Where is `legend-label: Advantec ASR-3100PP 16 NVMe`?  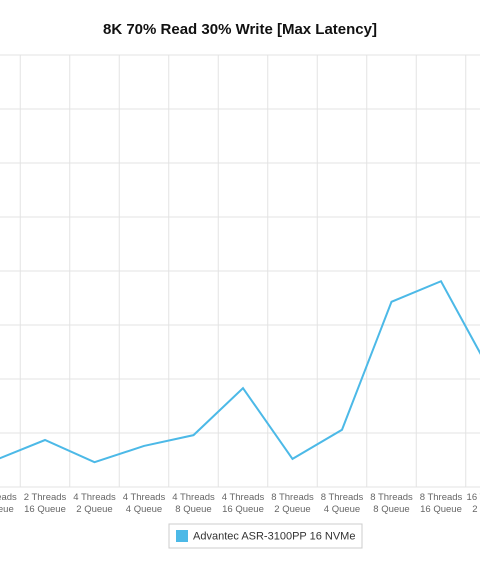
legend-label: Advantec ASR-3100PP 16 NVMe is located at coordinates (274, 536).